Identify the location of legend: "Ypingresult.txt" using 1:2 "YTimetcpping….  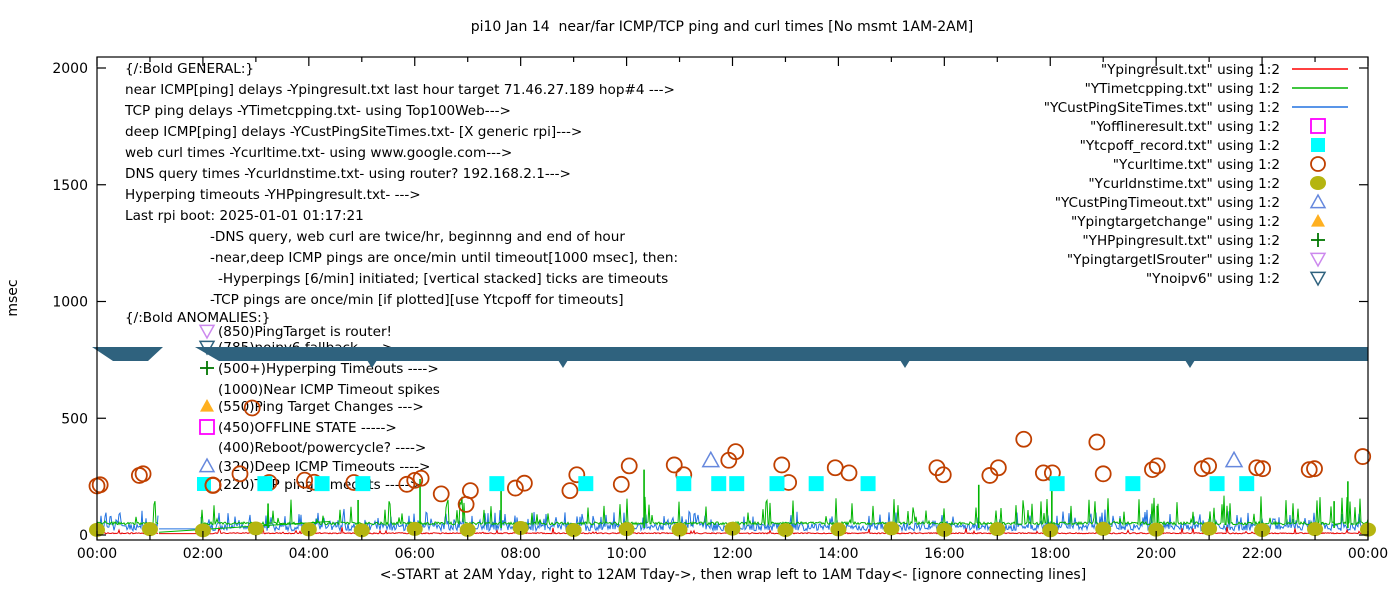
(1196, 174).